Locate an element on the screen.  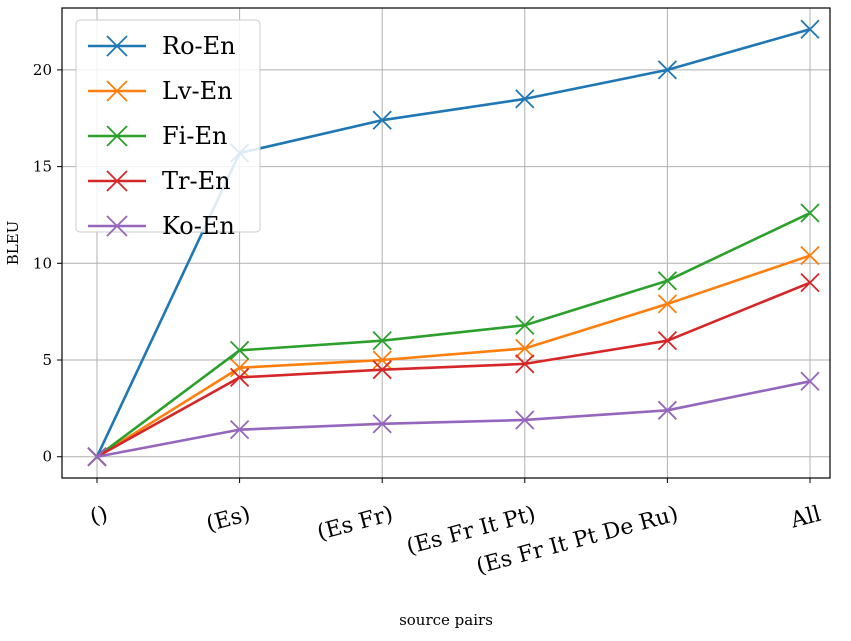
x-axis-label: source pairs is located at coordinates (446, 620).